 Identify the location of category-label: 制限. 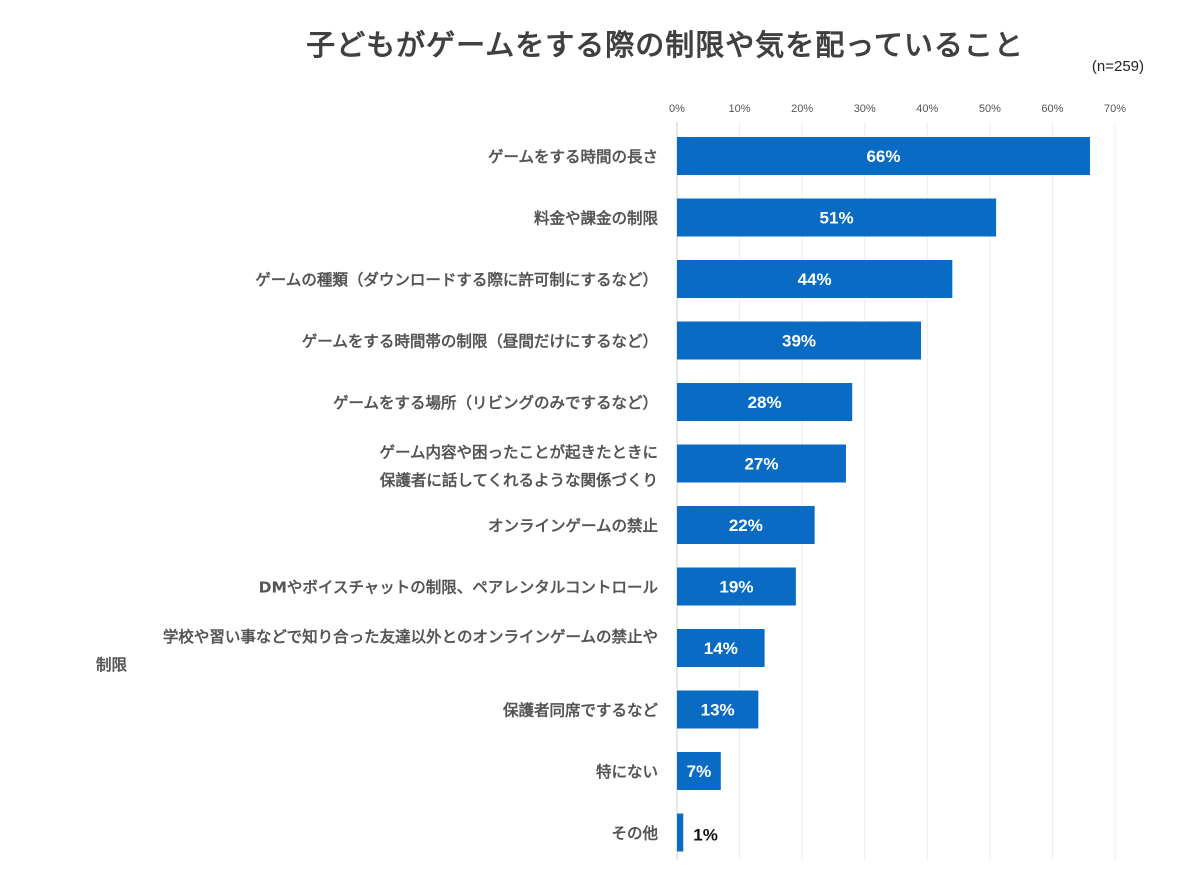
(112, 665).